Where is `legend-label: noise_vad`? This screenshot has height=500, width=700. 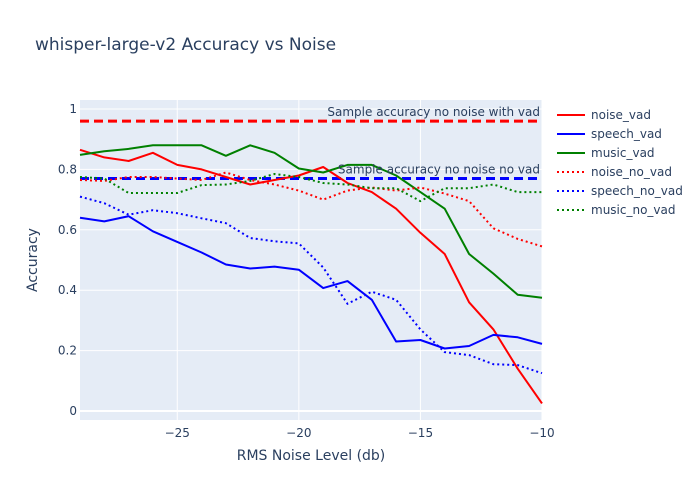 legend-label: noise_vad is located at coordinates (621, 115).